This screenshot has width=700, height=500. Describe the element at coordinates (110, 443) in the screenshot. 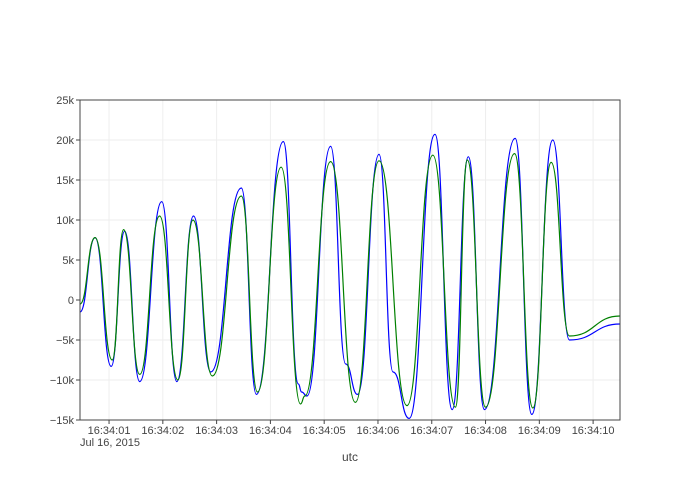

I see `x-axis-date-label: Jul 16, 2015` at that location.